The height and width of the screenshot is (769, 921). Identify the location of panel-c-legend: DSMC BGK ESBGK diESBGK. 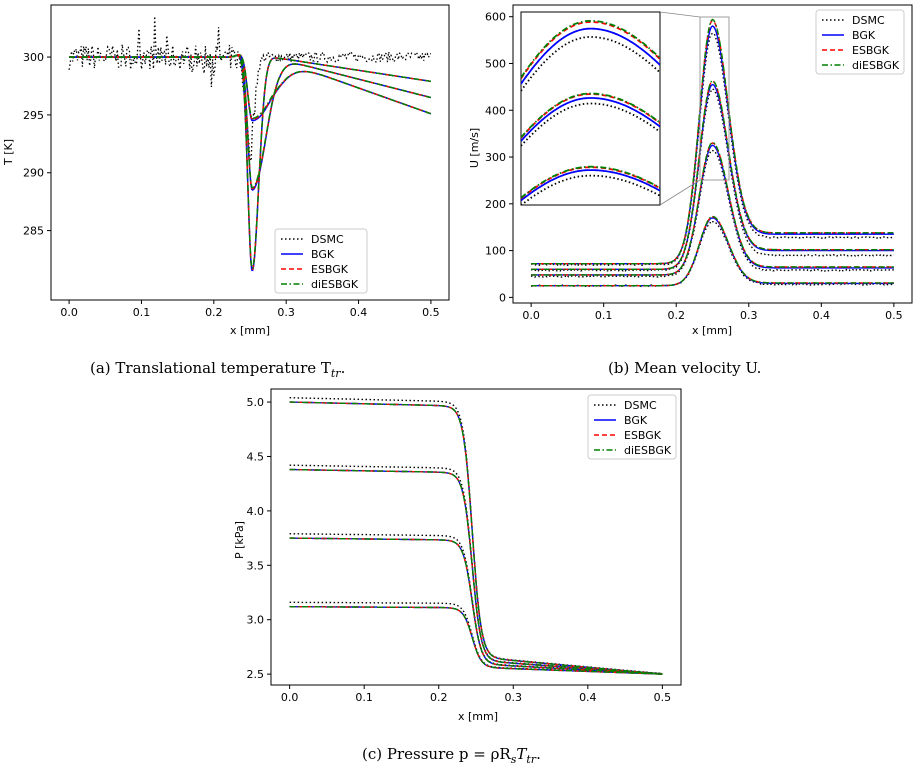
(632, 427).